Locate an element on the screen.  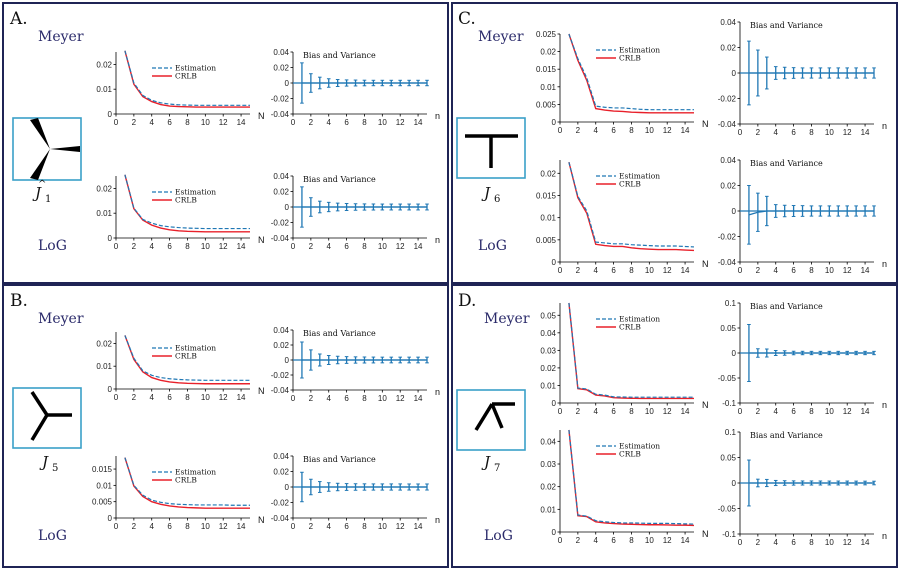
panel-b-junction-label: J 5 is located at coordinates (48, 463).